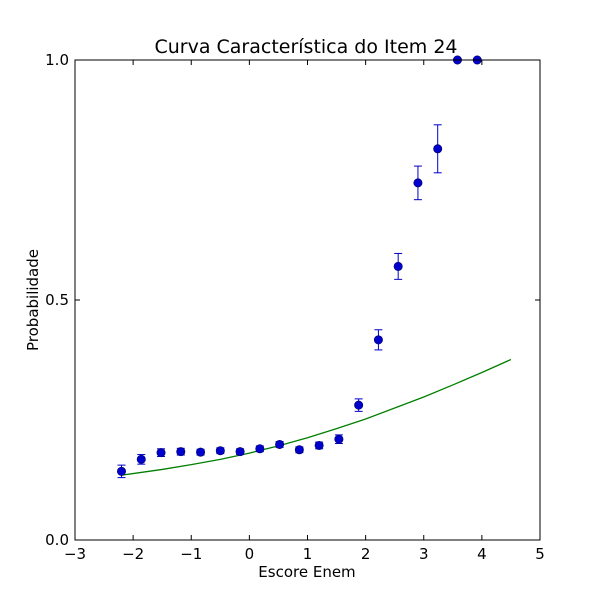 This screenshot has height=600, width=600. Describe the element at coordinates (306, 572) in the screenshot. I see `x-axis-label: Escore Enem` at that location.